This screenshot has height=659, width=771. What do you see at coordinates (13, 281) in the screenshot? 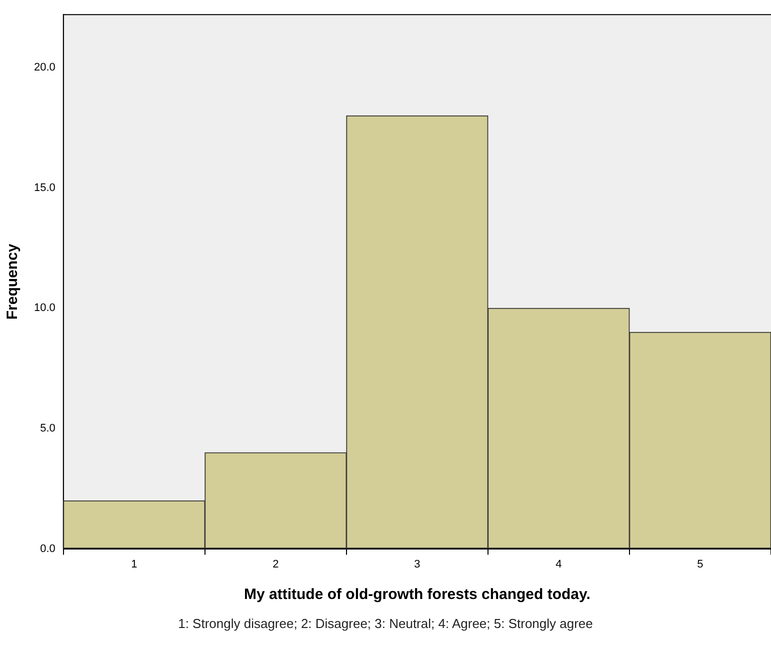
I see `y-axis-title: Frequency` at bounding box center [13, 281].